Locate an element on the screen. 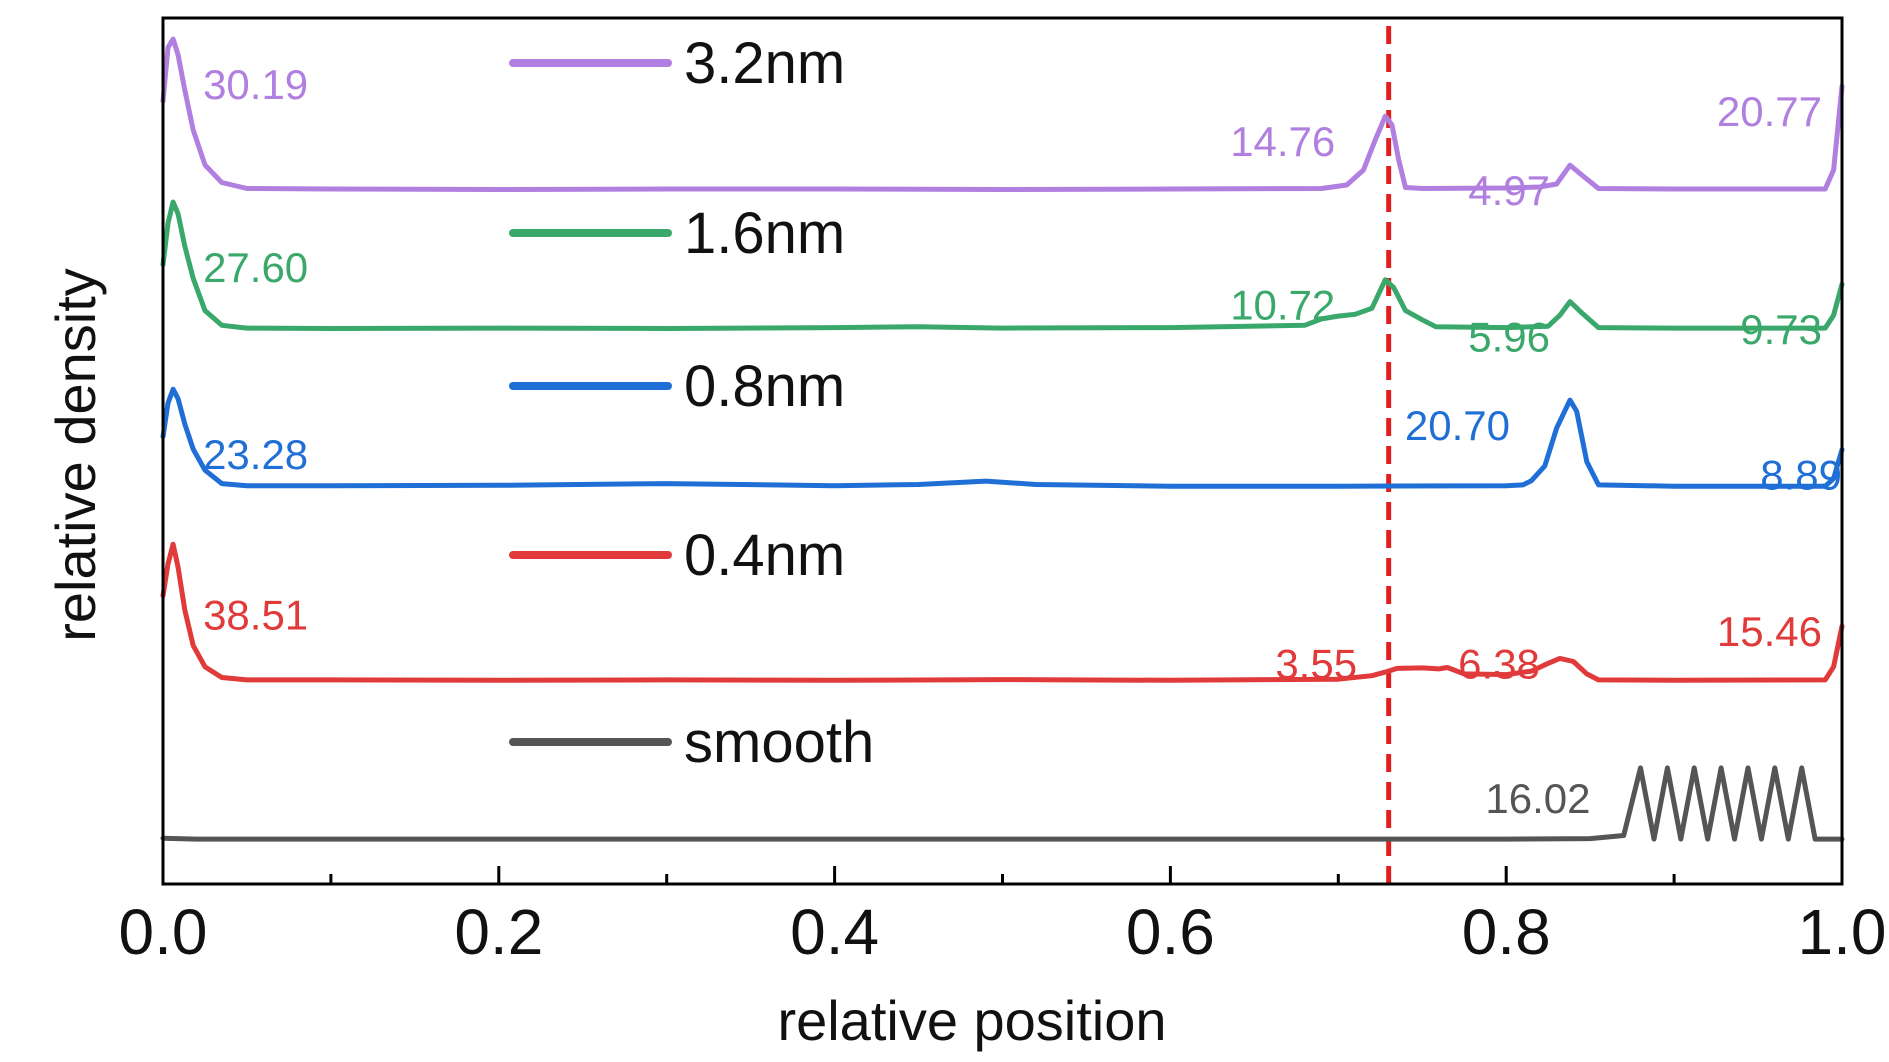  legend-label-0-4nm: 0.4nm is located at coordinates (764, 555).